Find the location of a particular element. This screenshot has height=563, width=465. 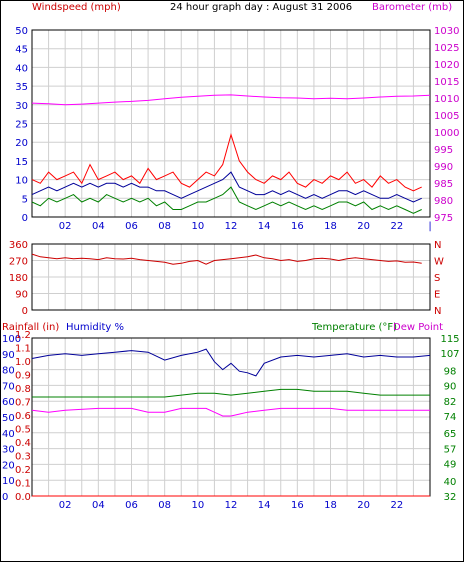

wind-y-tick-label: 40 is located at coordinates (21, 68).